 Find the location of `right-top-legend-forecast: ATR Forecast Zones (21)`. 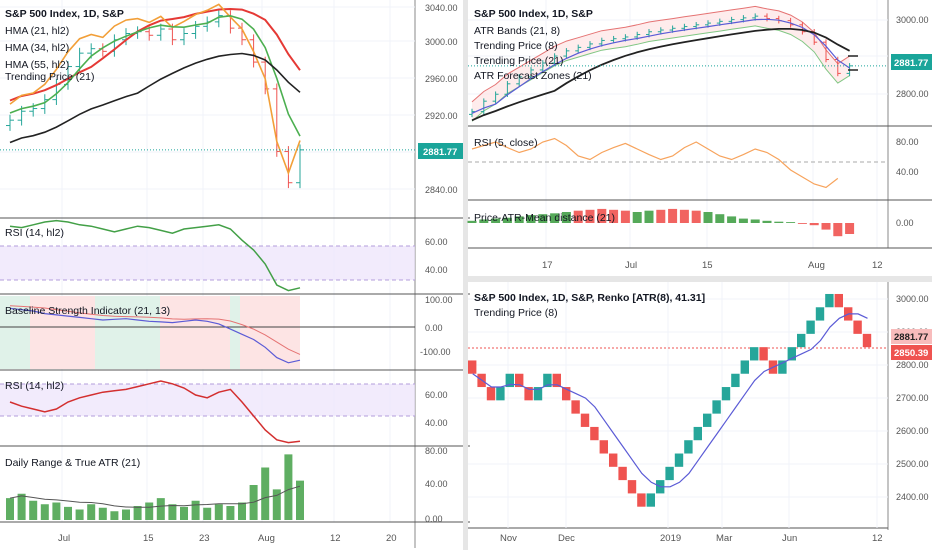

right-top-legend-forecast: ATR Forecast Zones (21) is located at coordinates (533, 76).